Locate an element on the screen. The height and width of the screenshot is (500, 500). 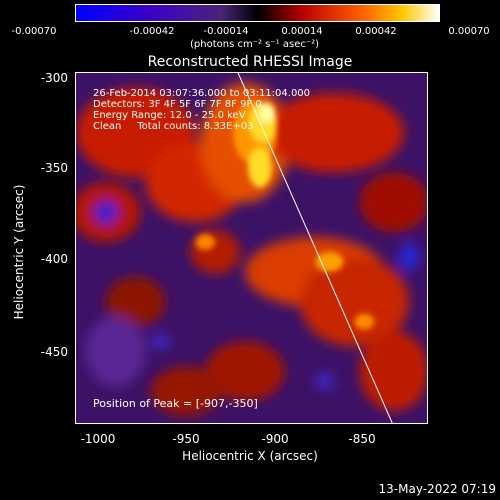
x-axis-label: Heliocentric X (arcsec) is located at coordinates (250, 456).